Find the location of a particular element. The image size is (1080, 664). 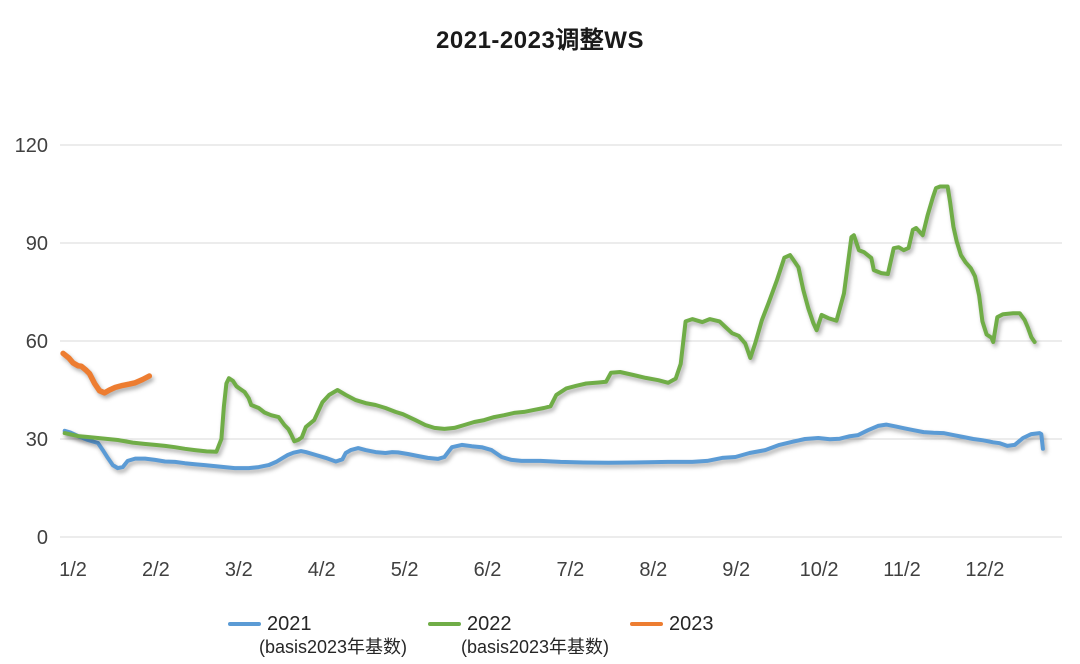

x-axis-tick-label: 9/2 is located at coordinates (736, 570).